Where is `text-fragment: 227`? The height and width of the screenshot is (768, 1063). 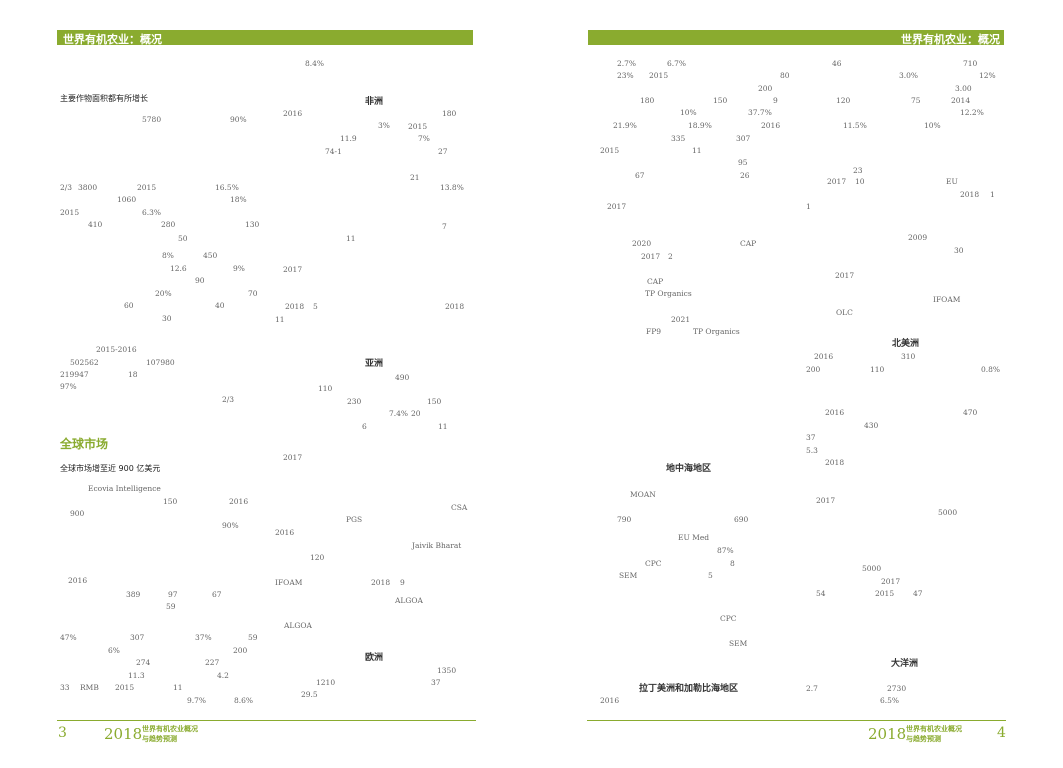 text-fragment: 227 is located at coordinates (212, 662).